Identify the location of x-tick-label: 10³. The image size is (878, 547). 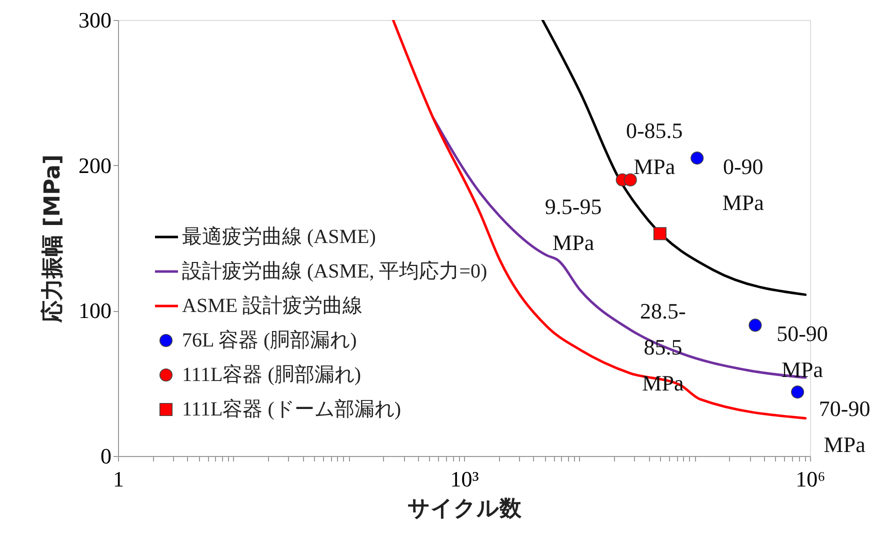
(465, 479).